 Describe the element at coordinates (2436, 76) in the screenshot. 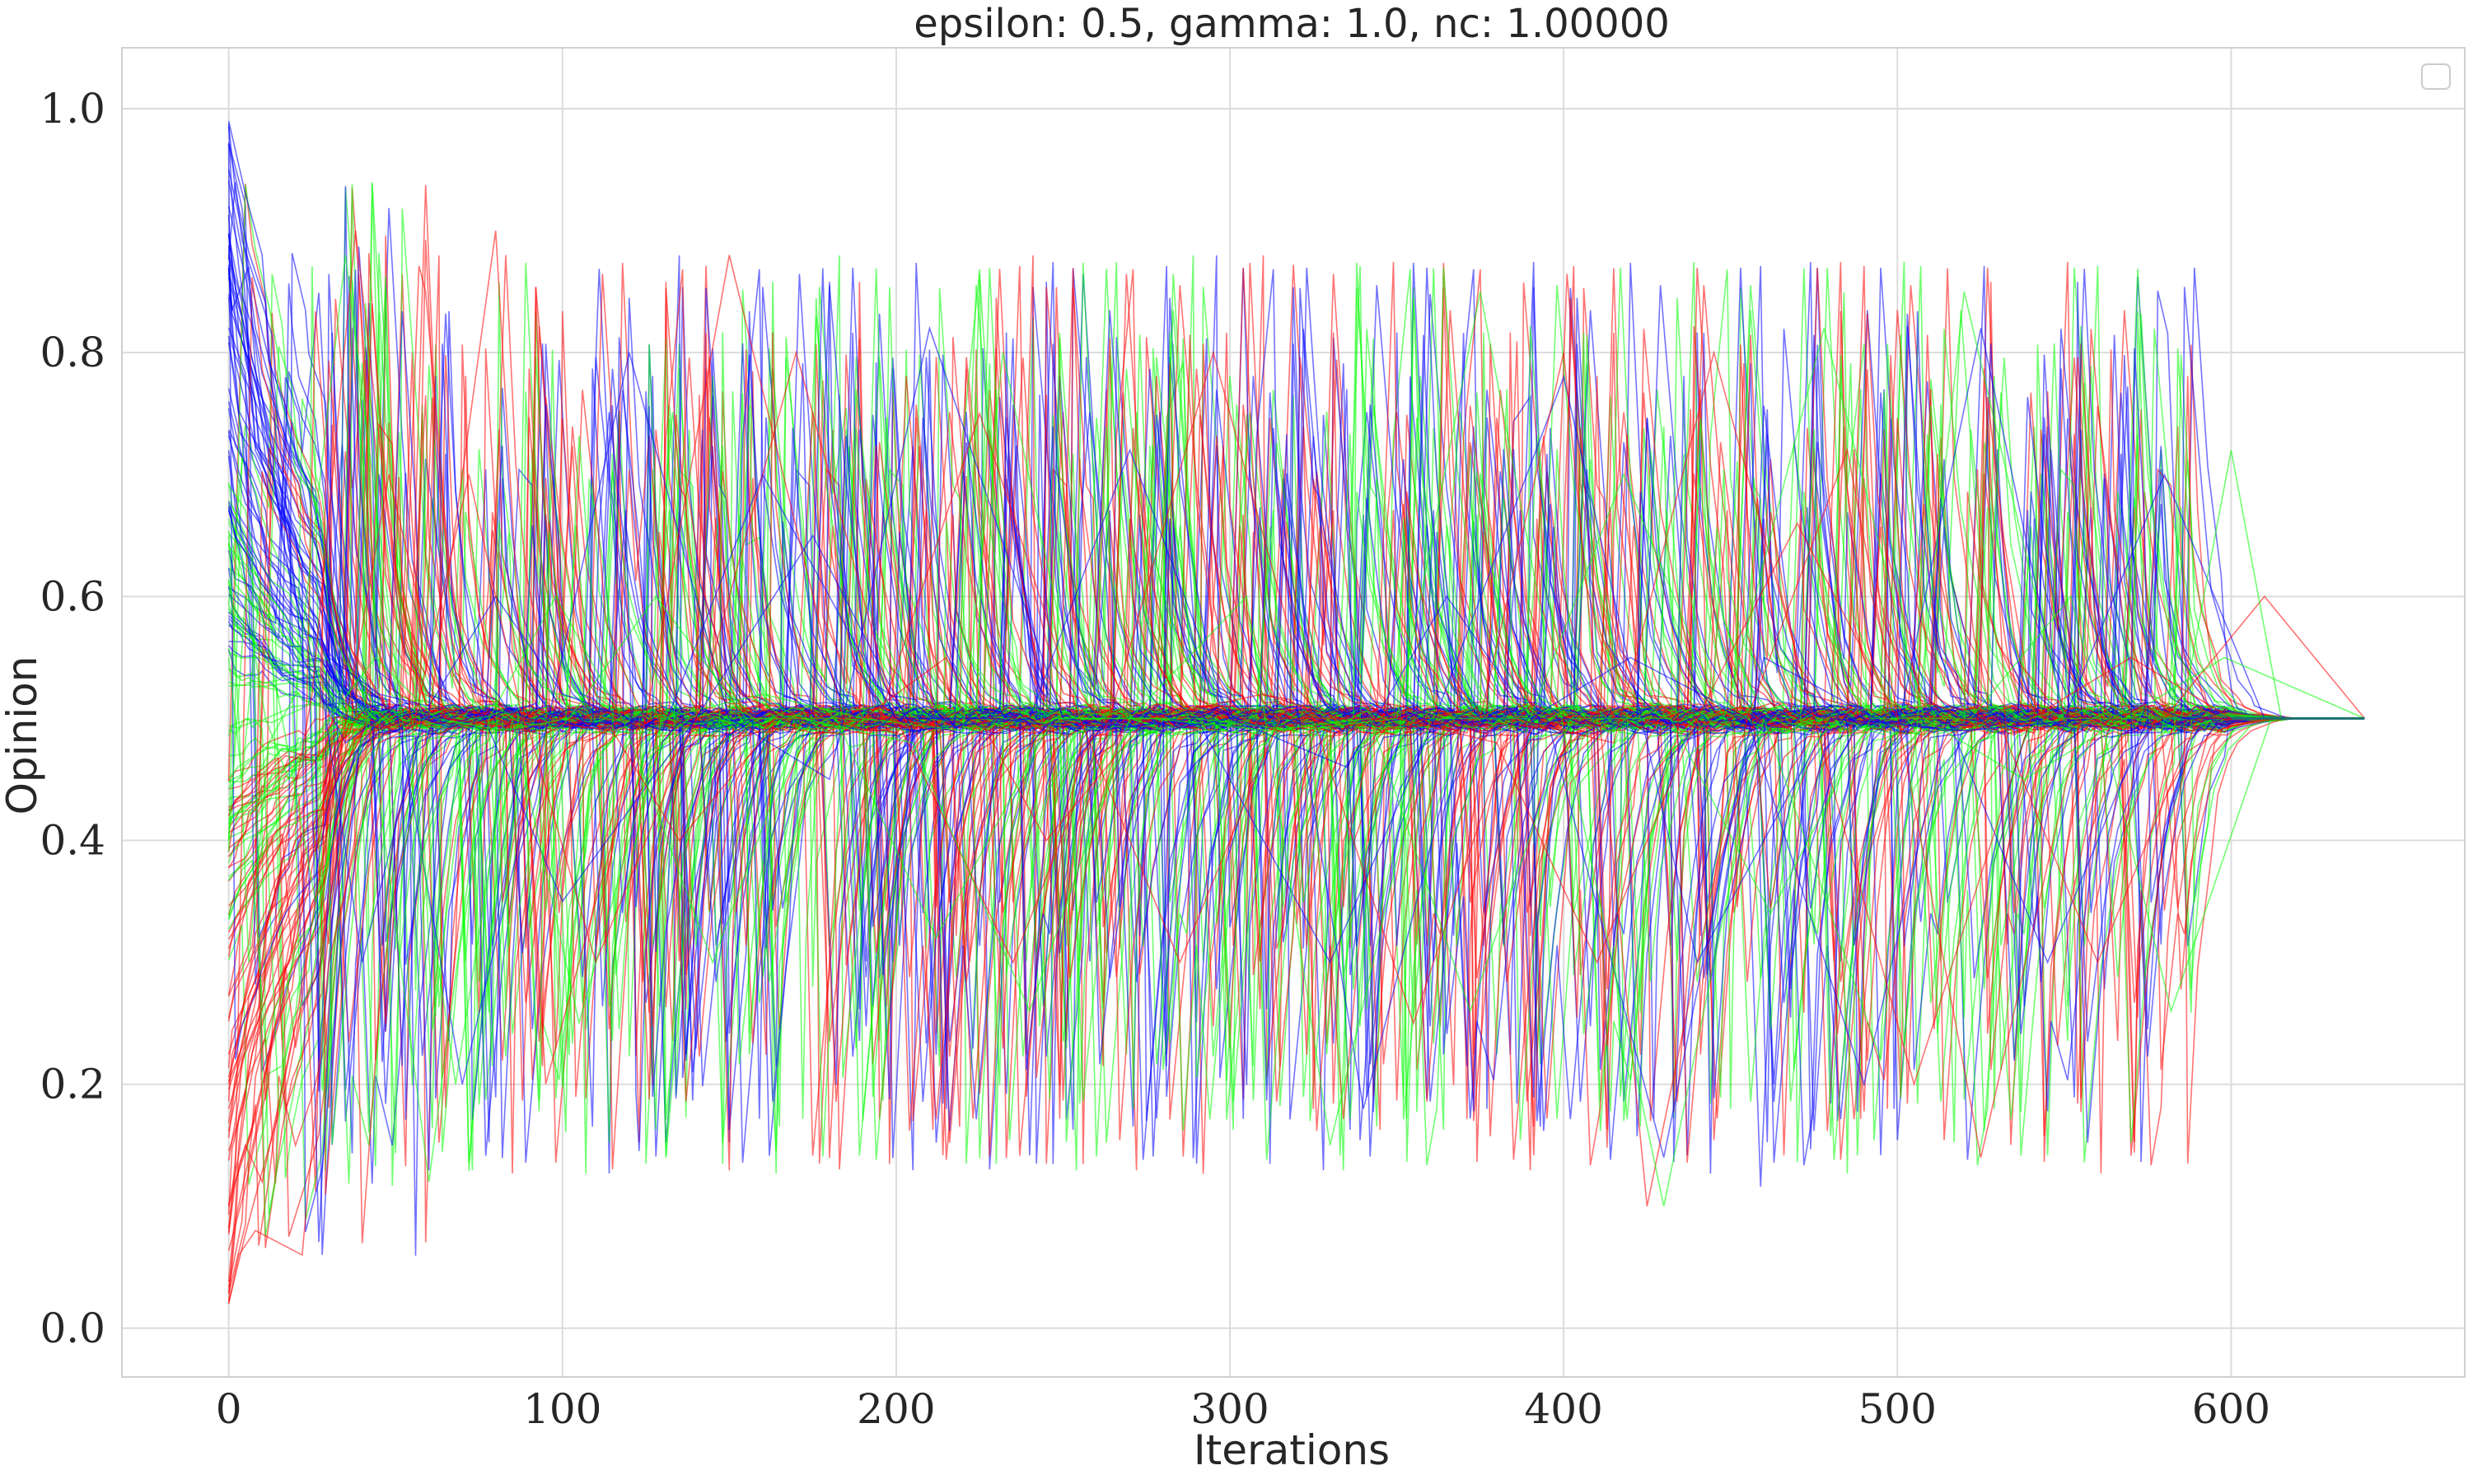

I see `legend-box` at that location.